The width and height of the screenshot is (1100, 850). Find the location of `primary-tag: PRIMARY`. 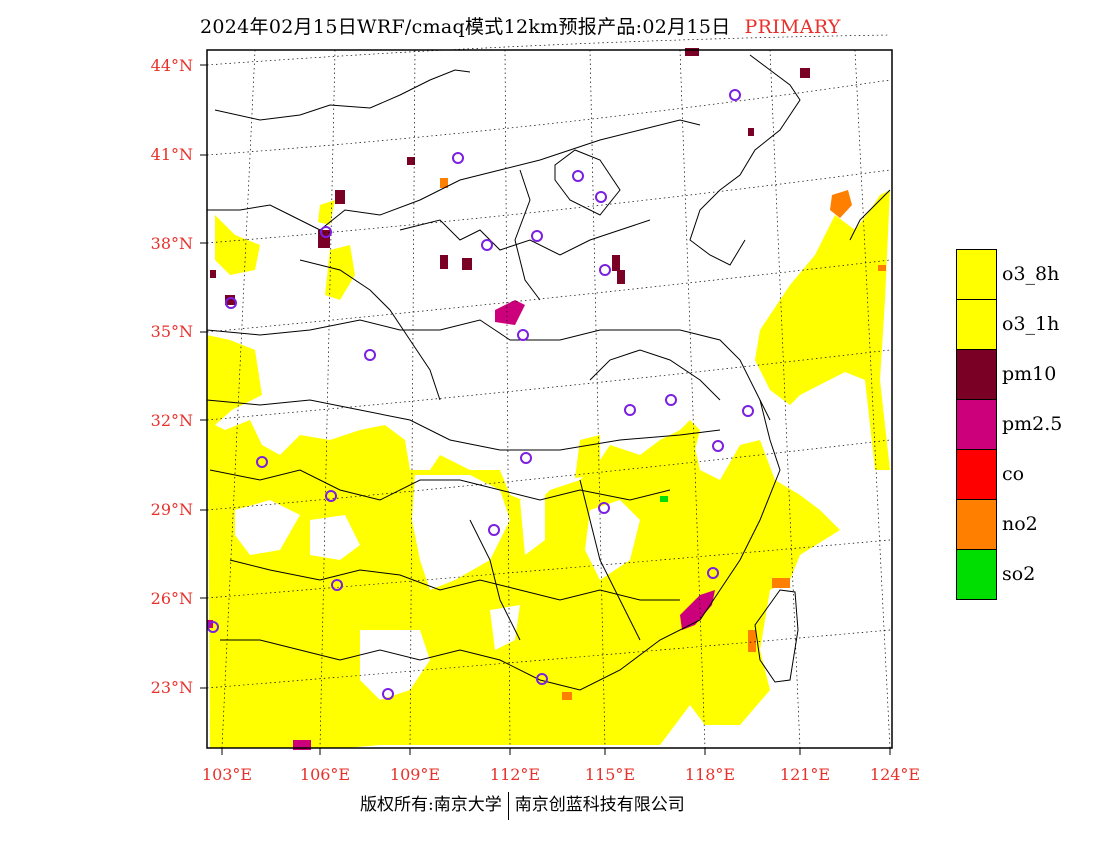

primary-tag: PRIMARY is located at coordinates (792, 27).